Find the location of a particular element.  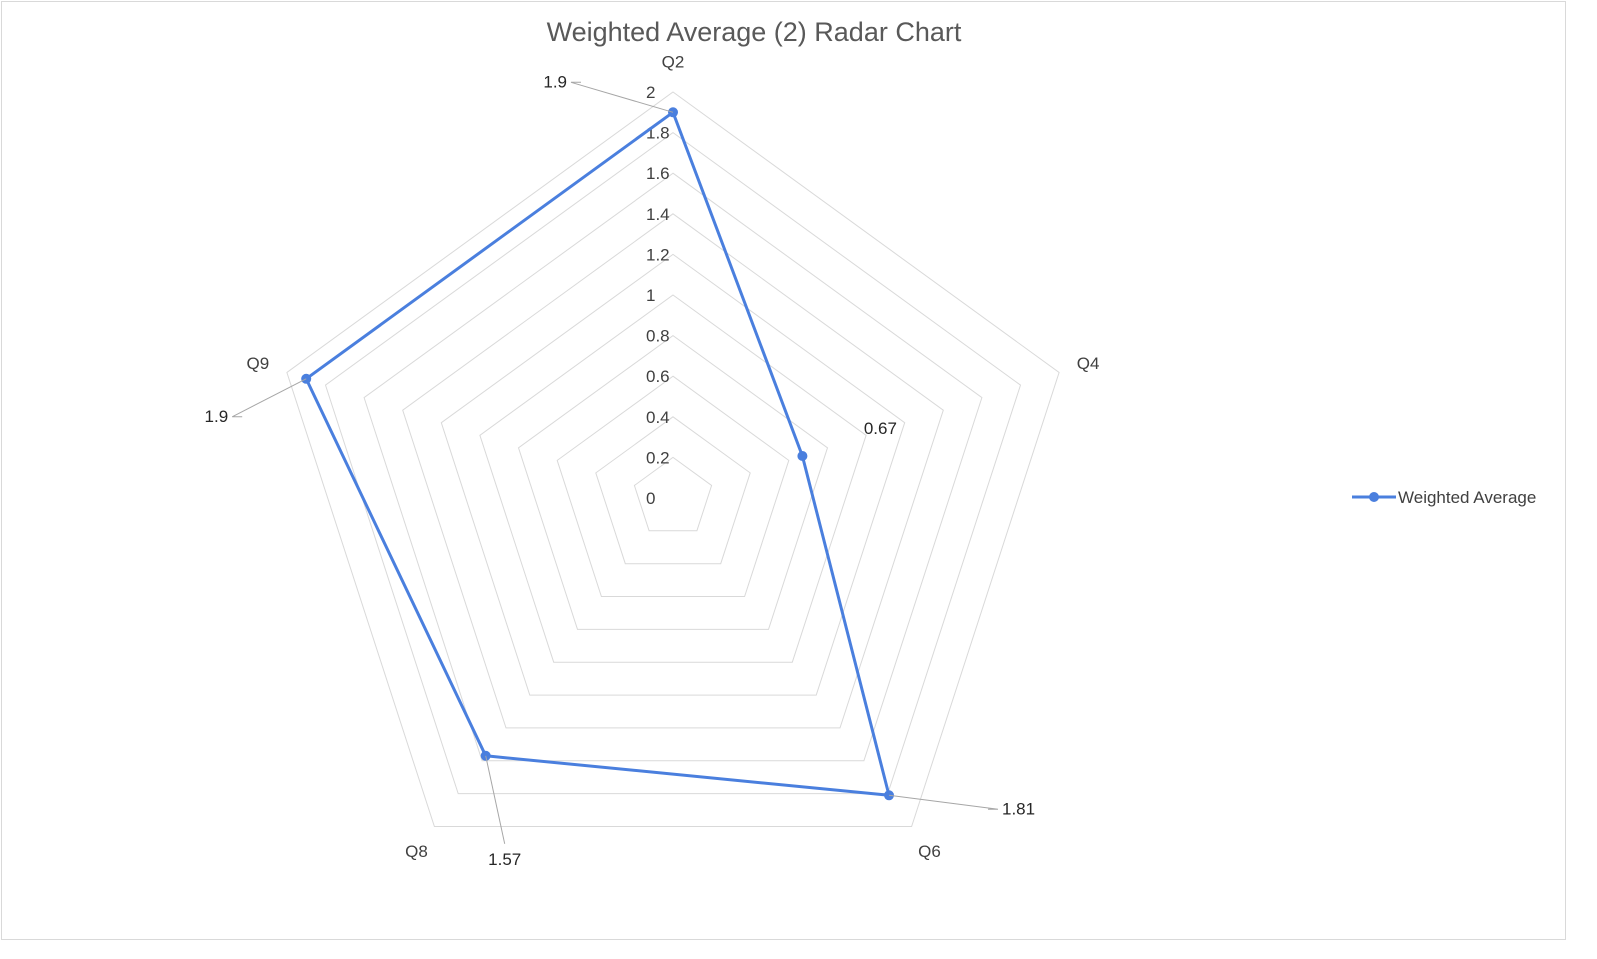

radial-tick-label: 0.2 is located at coordinates (658, 457).